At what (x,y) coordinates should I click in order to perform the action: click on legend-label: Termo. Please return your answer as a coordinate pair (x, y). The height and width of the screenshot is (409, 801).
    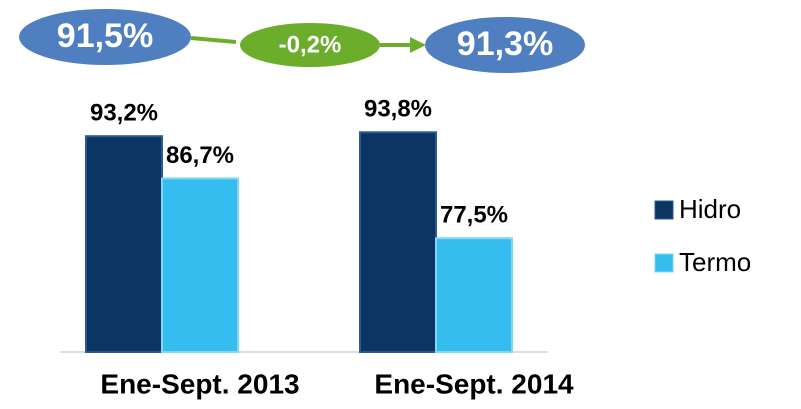
    Looking at the image, I should click on (715, 262).